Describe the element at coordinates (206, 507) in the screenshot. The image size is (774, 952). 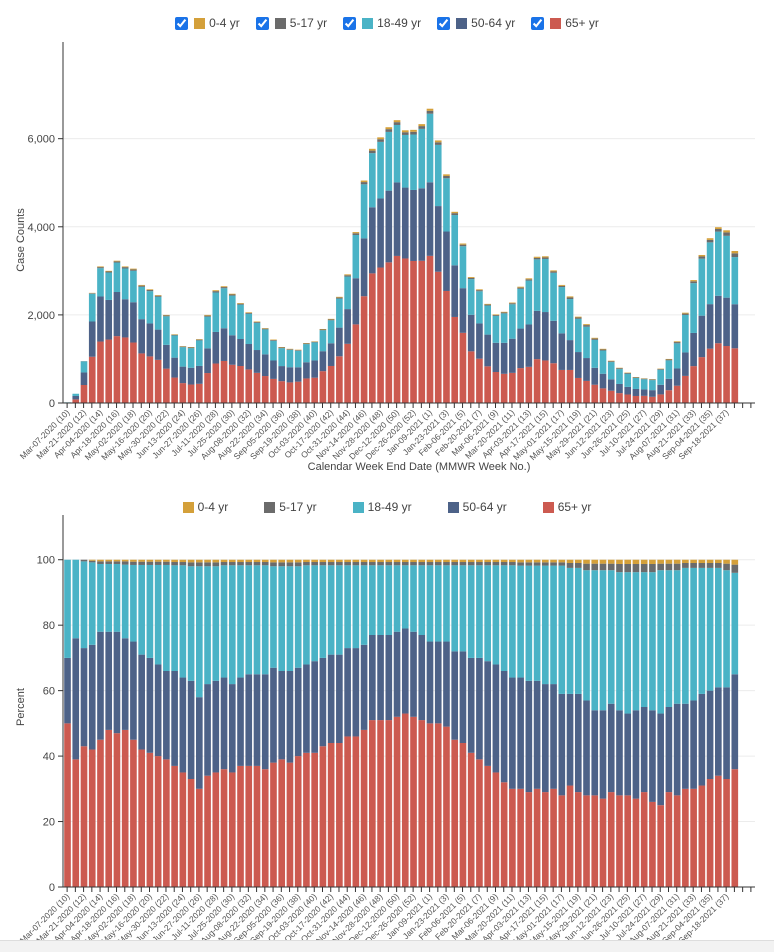
I see `legend-item-0-4-yr: 0-4 yr` at that location.